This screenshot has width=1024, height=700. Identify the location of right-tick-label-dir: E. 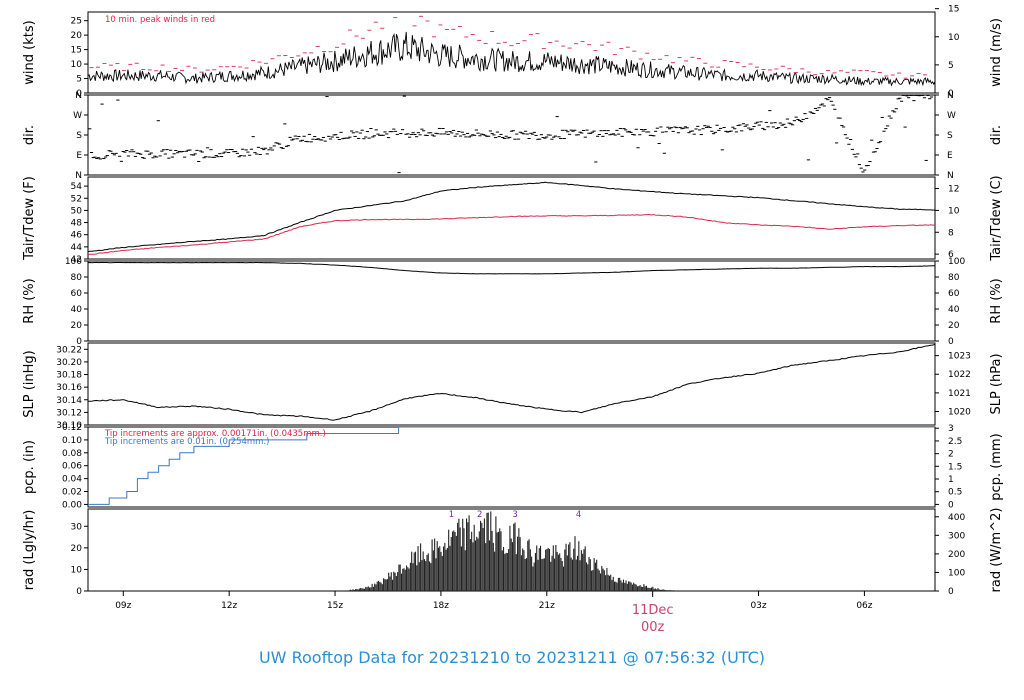
(950, 156).